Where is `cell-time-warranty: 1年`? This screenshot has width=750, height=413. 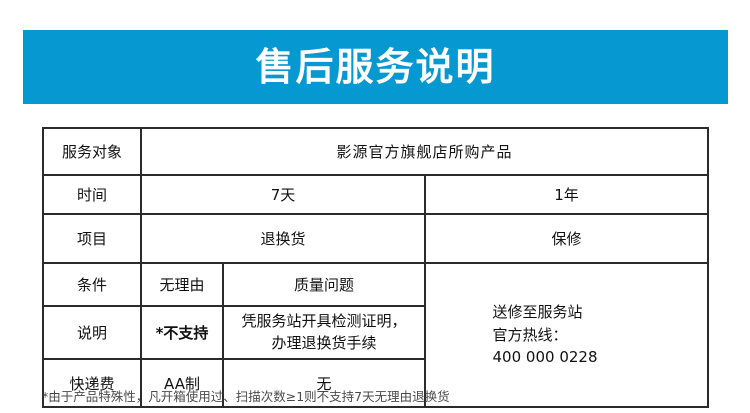 cell-time-warranty: 1年 is located at coordinates (566, 194).